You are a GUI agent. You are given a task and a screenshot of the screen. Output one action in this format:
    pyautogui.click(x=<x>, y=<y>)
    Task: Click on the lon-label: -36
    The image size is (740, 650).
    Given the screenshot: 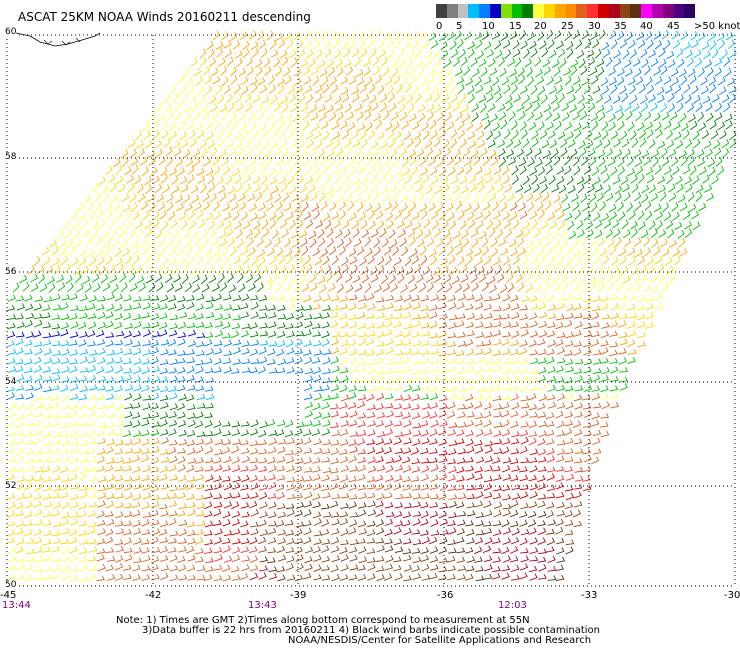 What is the action you would take?
    pyautogui.click(x=445, y=595)
    